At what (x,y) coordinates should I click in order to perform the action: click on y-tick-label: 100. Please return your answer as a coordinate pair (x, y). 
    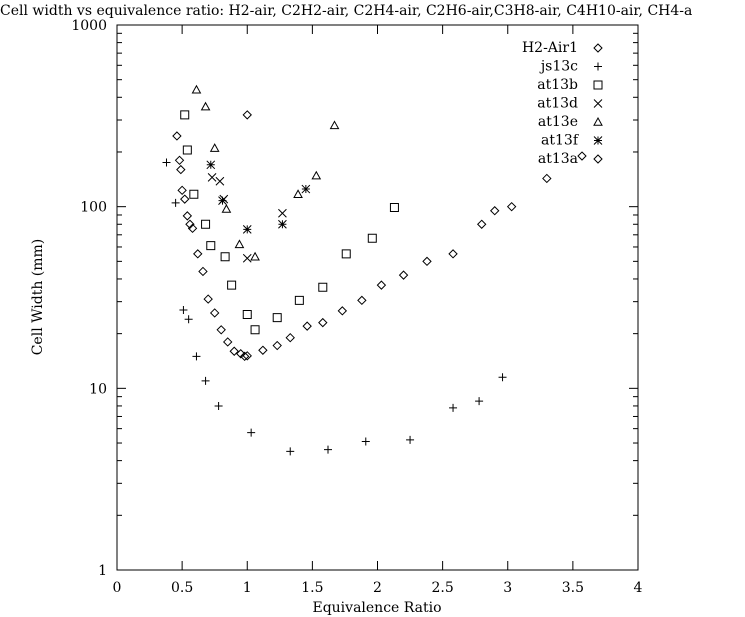
    Looking at the image, I should click on (93, 208).